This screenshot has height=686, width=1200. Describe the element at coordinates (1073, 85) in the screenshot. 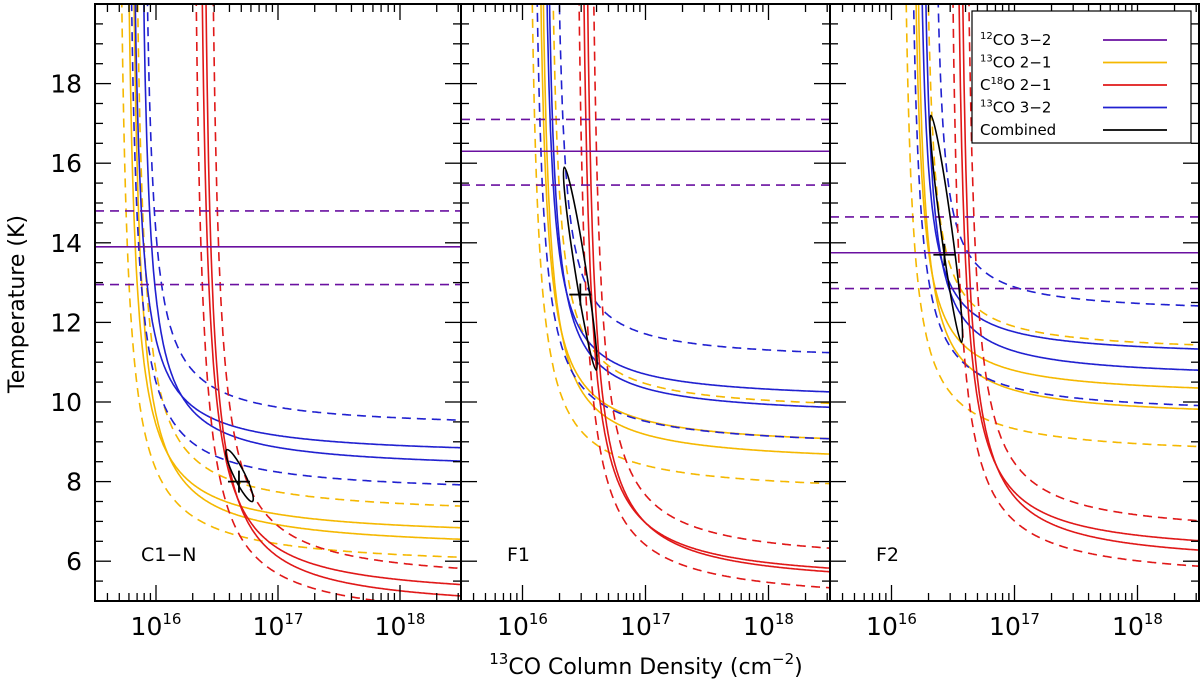

I see `legend-entry-c18o_21: C18O 2−1` at that location.